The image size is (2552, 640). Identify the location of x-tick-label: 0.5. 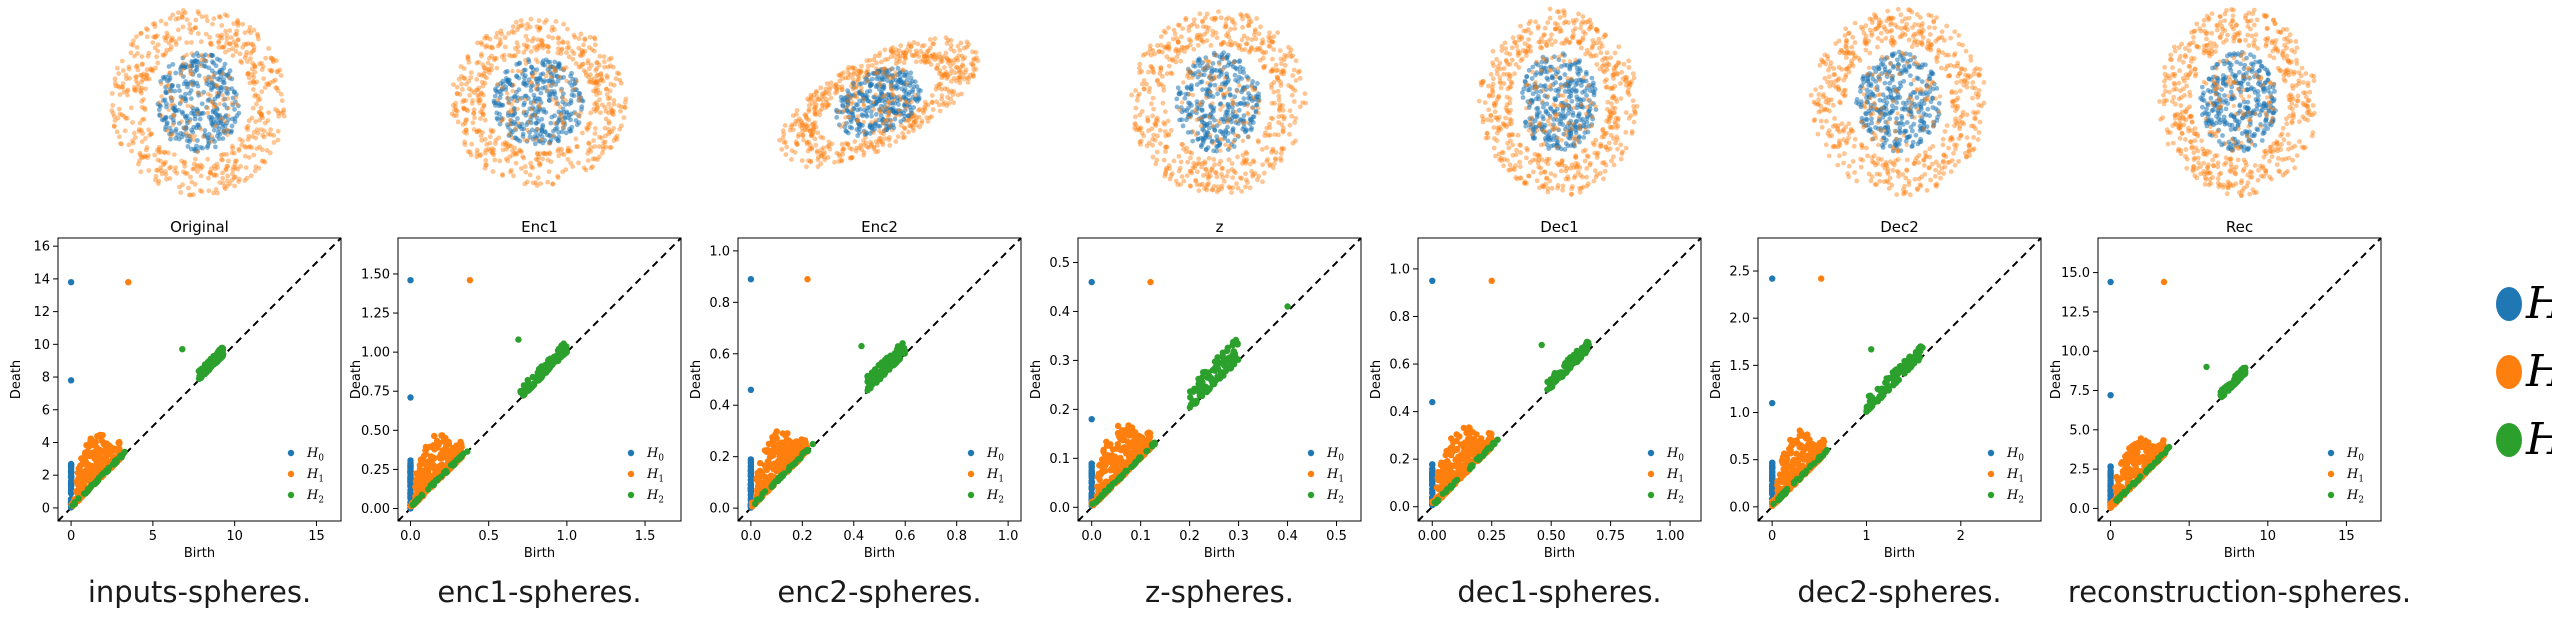
(1336, 536).